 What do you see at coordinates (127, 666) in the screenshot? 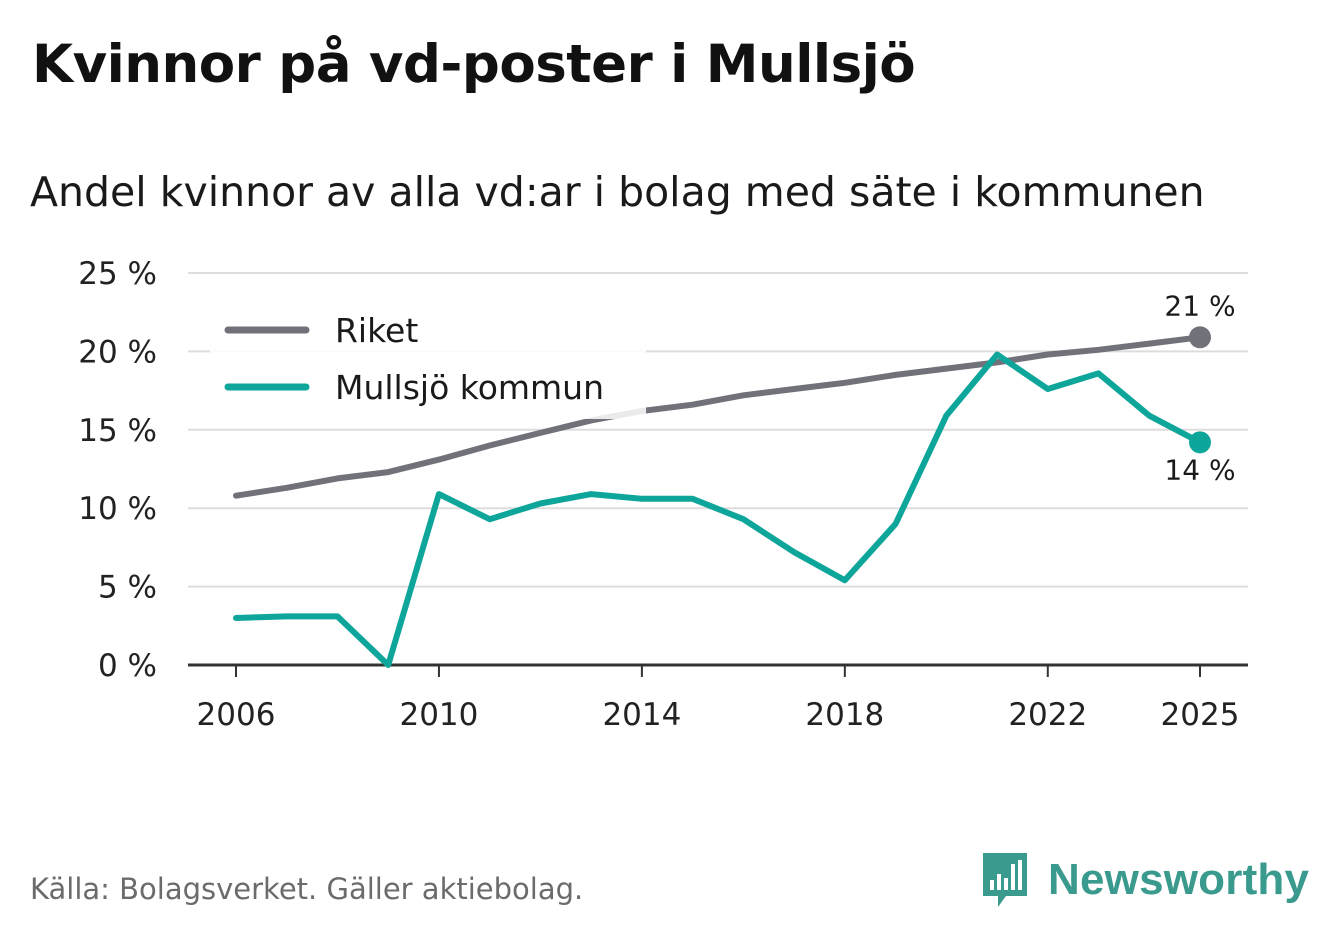
I see `y-tick-label: 0 %` at bounding box center [127, 666].